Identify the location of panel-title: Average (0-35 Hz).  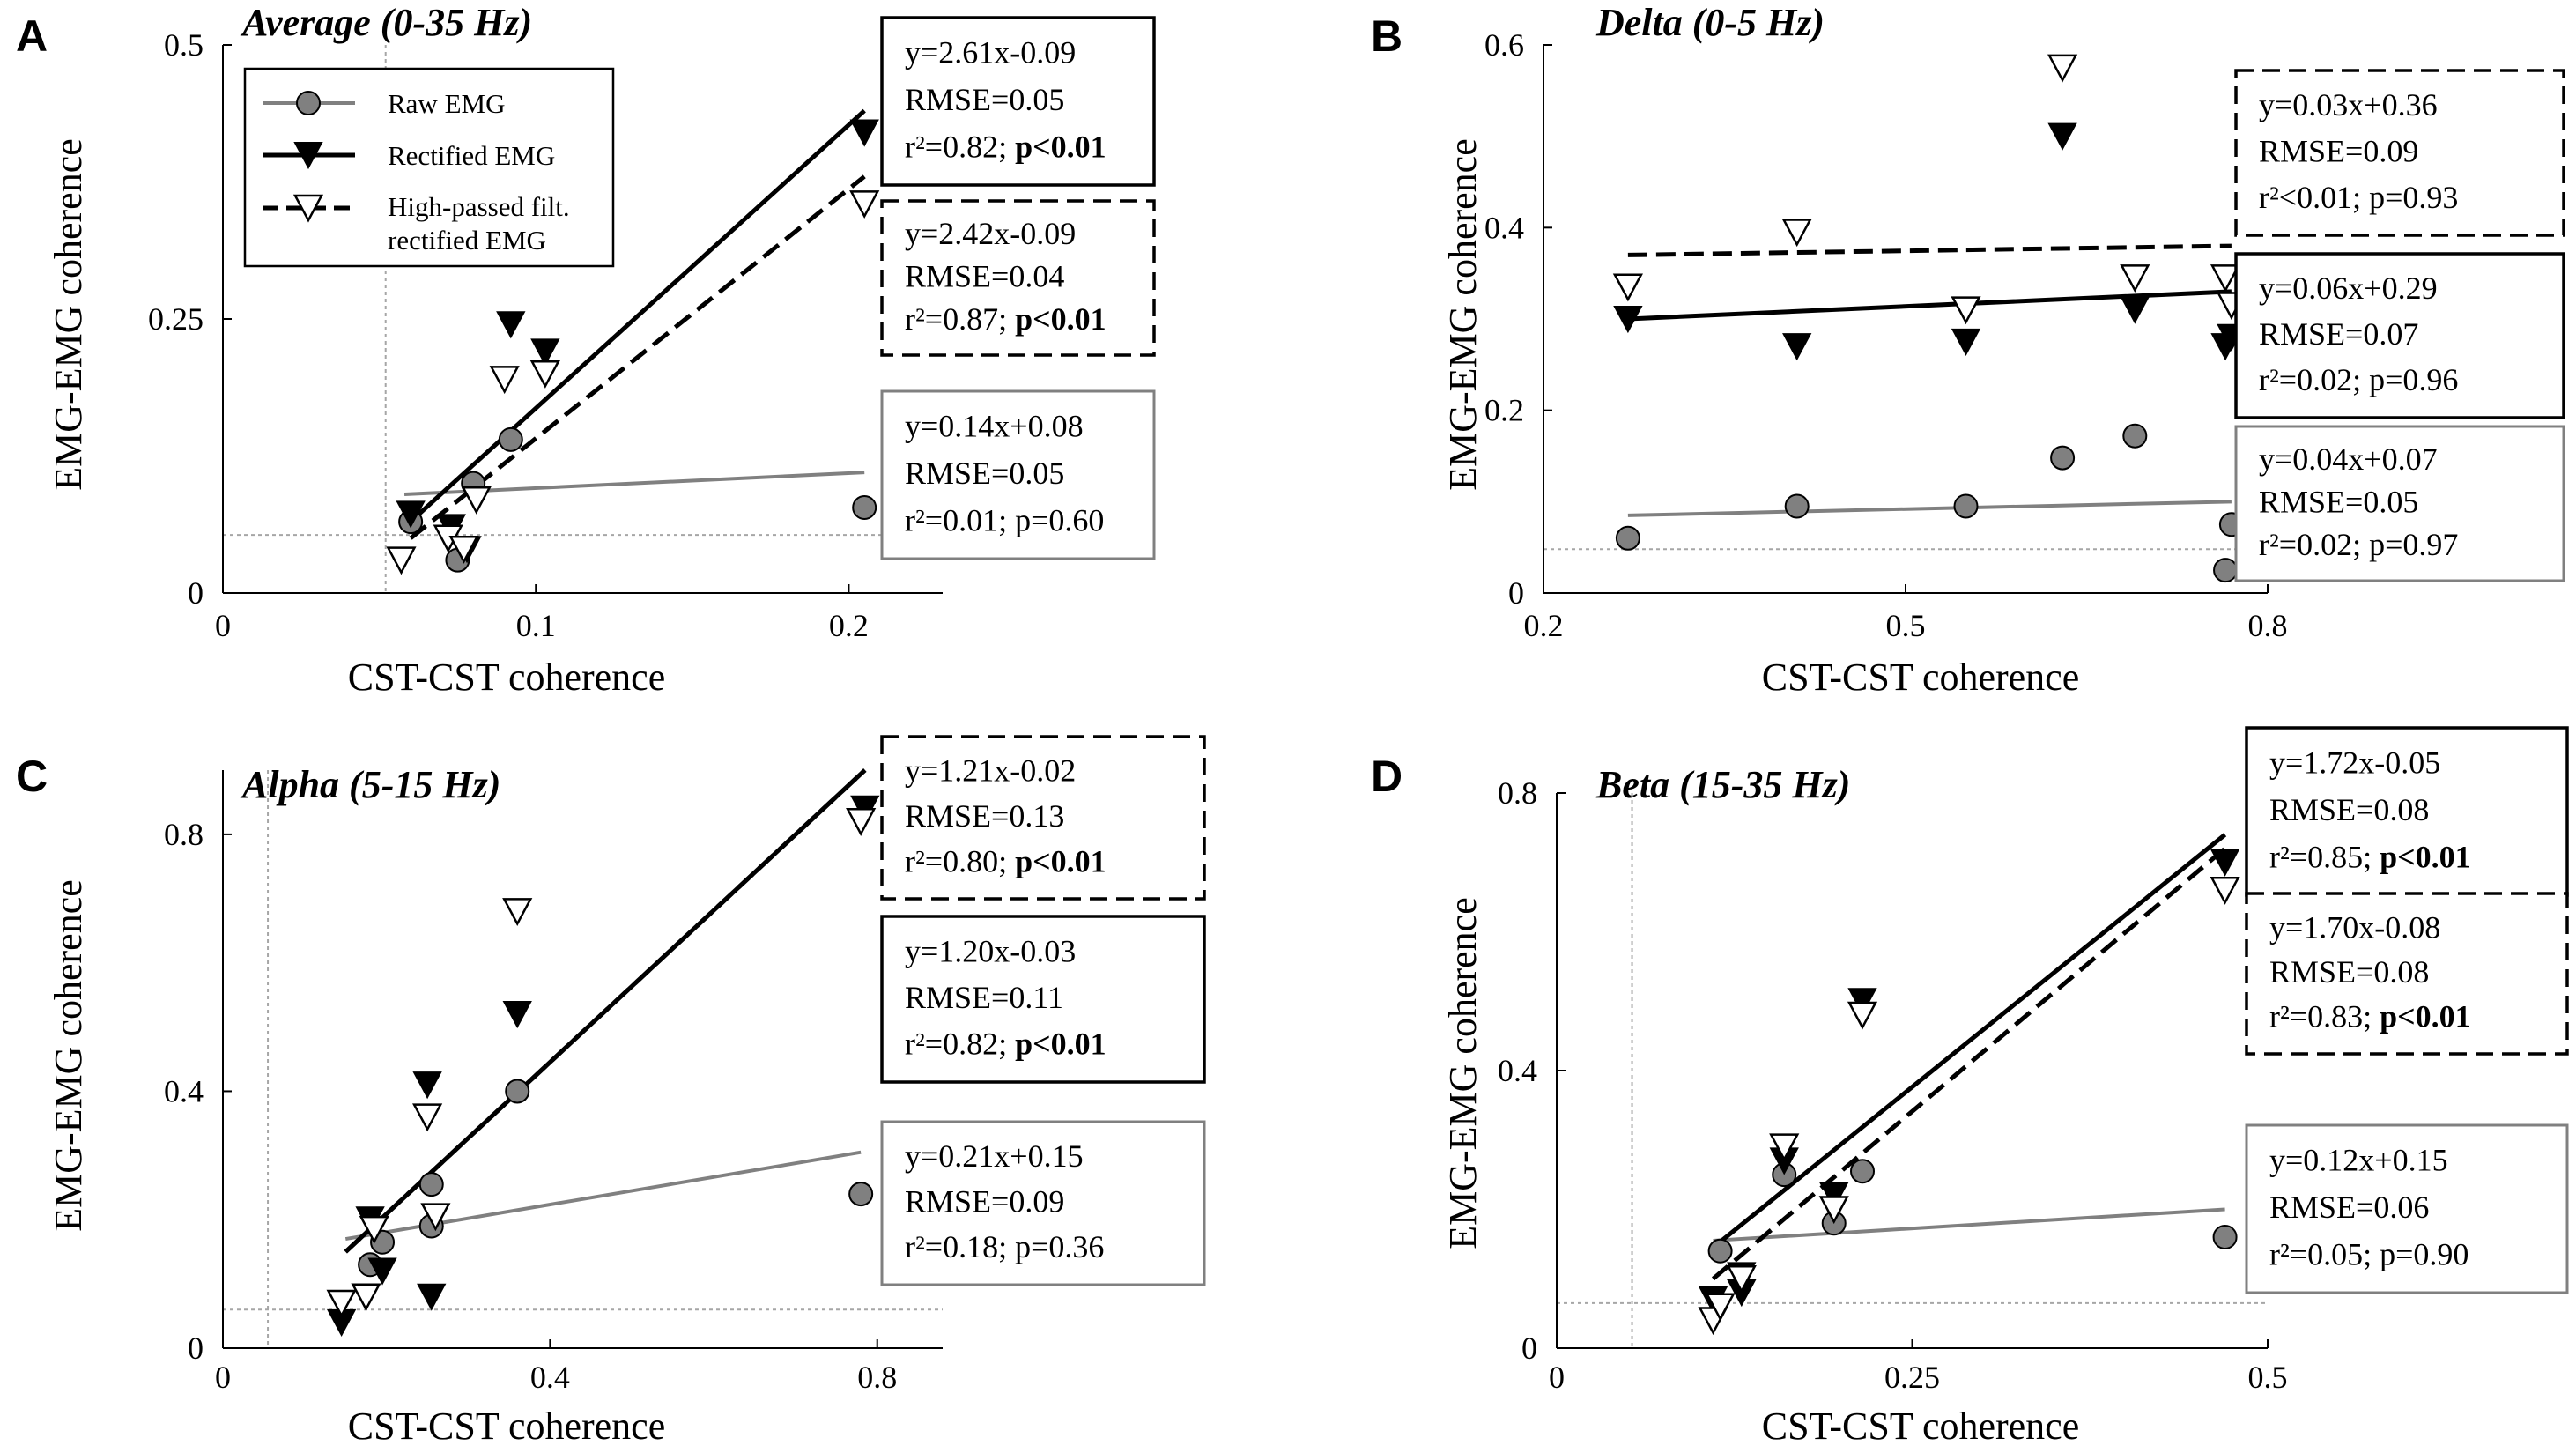
(386, 22).